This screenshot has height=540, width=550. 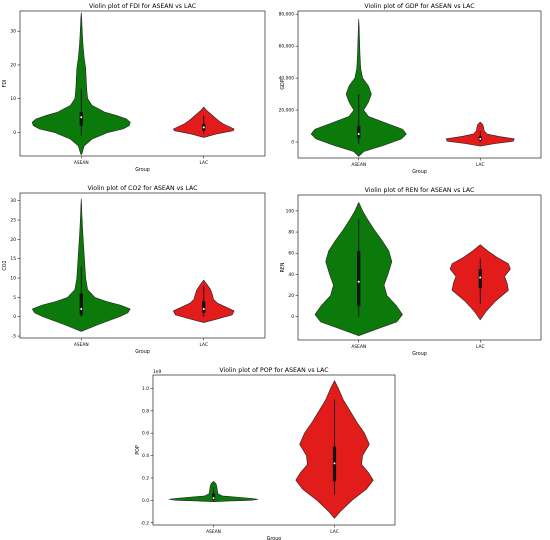 I want to click on y-tick-label: 80, so click(x=291, y=233).